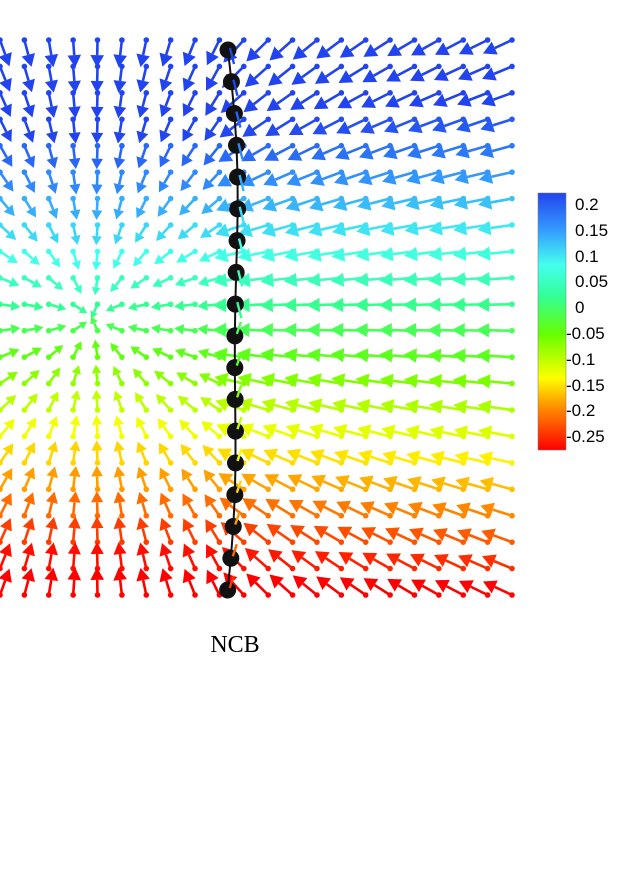 Image resolution: width=623 pixels, height=881 pixels. Describe the element at coordinates (581, 359) in the screenshot. I see `colorbar-tick-label: -0.1` at that location.